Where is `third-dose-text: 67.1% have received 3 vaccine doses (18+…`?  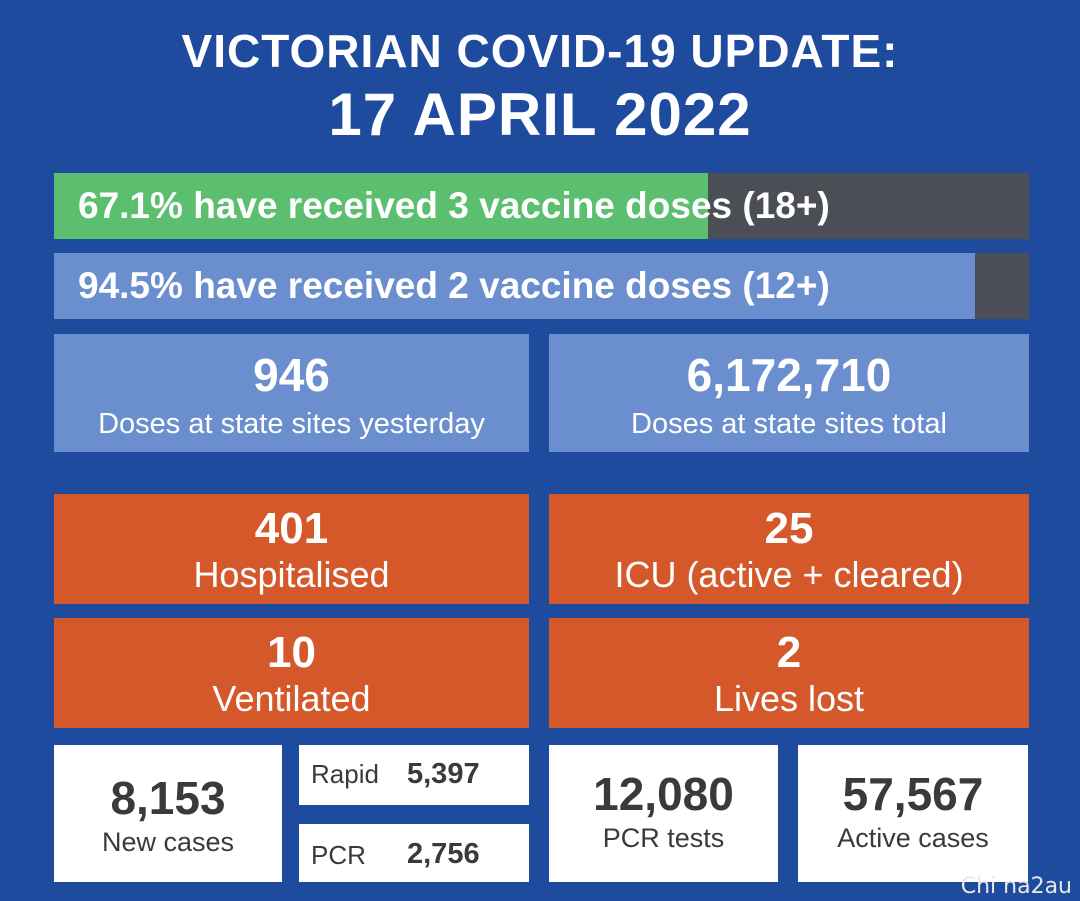
third-dose-text: 67.1% have received 3 vaccine doses (18+… is located at coordinates (454, 205).